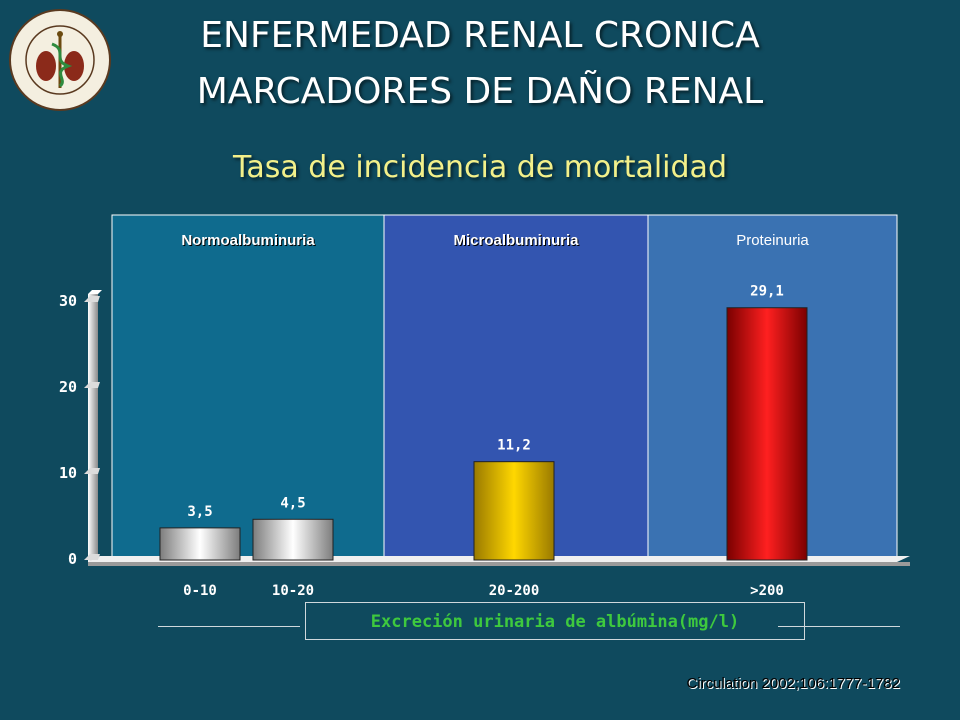 The image size is (960, 720). I want to click on y-axis-wall, so click(93, 428).